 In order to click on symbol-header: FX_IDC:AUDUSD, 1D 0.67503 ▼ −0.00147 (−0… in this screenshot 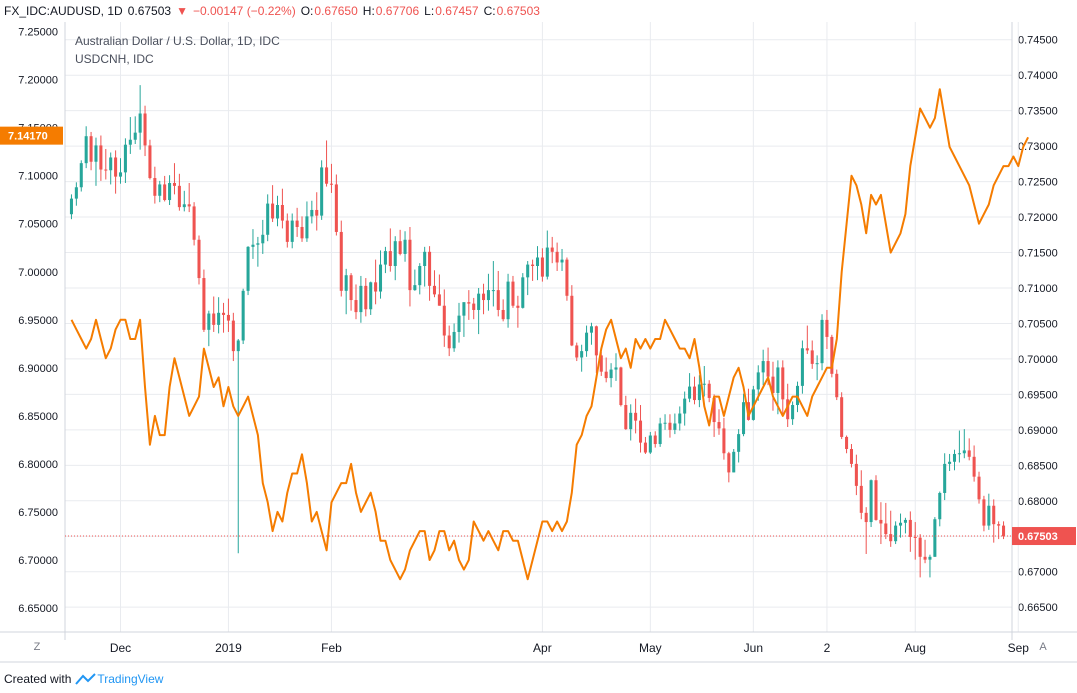, I will do `click(538, 11)`.